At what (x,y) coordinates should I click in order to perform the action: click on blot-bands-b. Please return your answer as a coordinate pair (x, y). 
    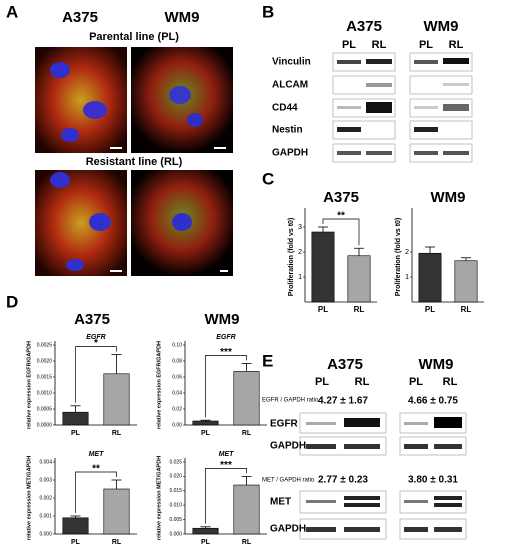
    Looking at the image, I should click on (403, 106).